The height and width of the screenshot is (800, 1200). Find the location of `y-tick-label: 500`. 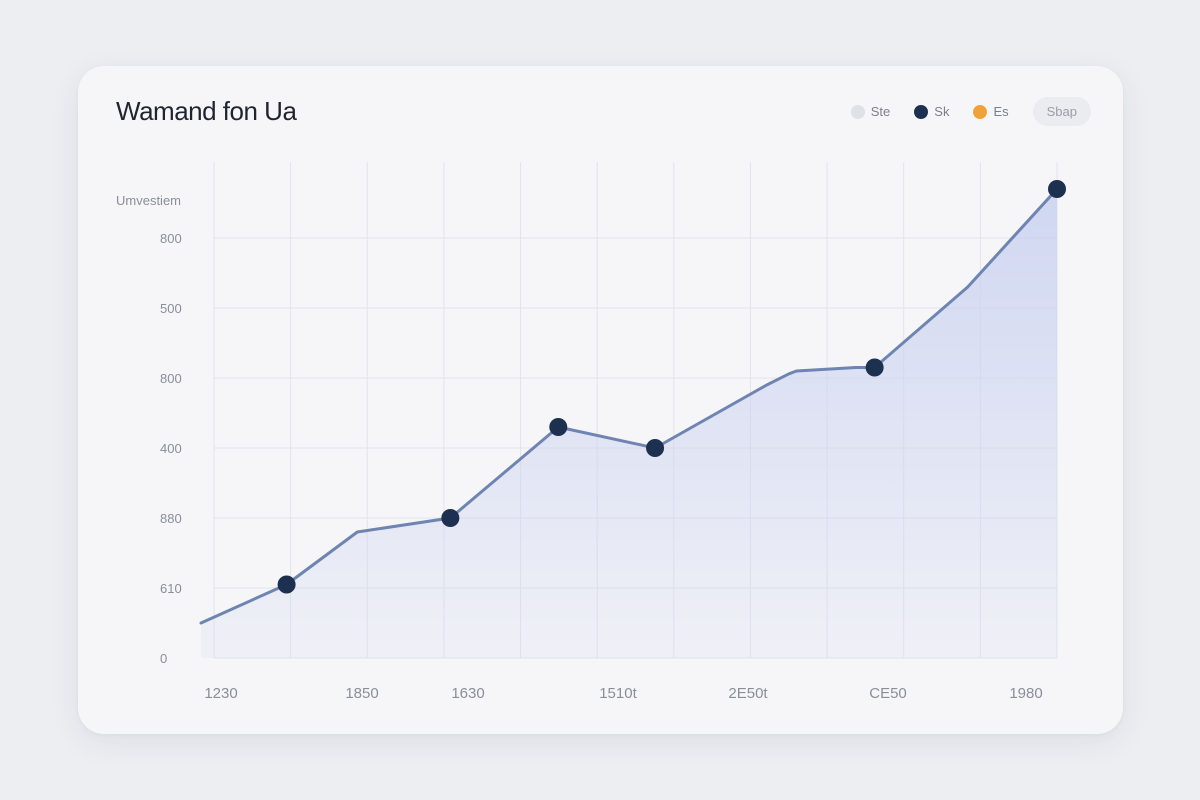

y-tick-label: 500 is located at coordinates (171, 308).